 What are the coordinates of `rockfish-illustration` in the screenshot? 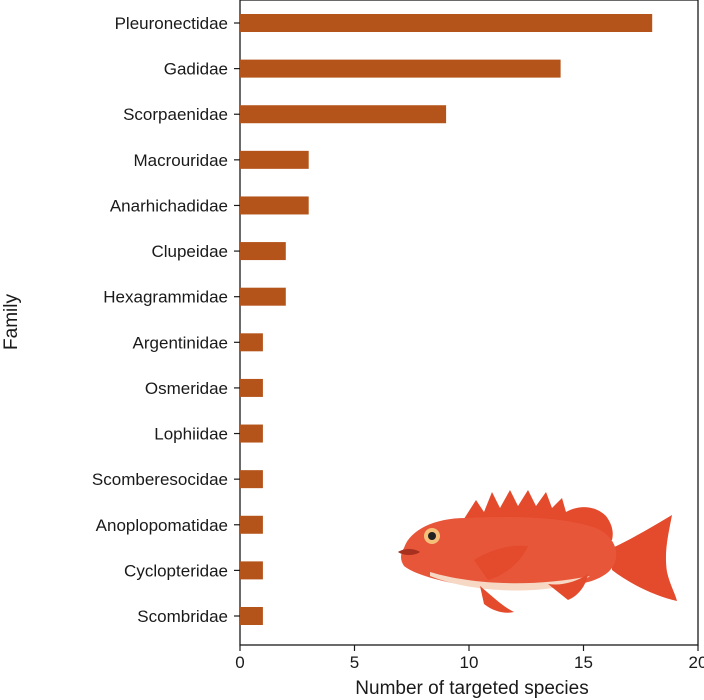 It's located at (537, 551).